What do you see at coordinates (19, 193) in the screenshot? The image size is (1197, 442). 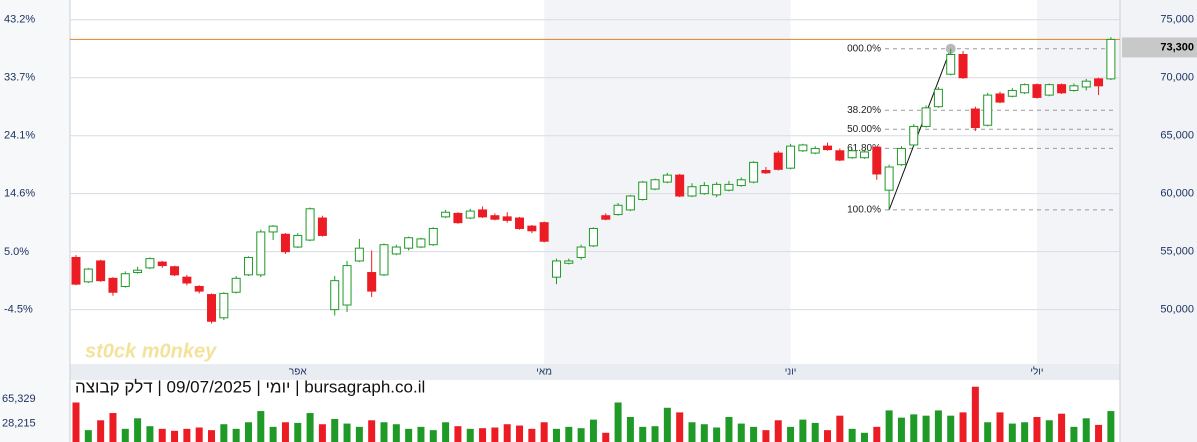 I see `y2-tick-label: 14.6%` at bounding box center [19, 193].